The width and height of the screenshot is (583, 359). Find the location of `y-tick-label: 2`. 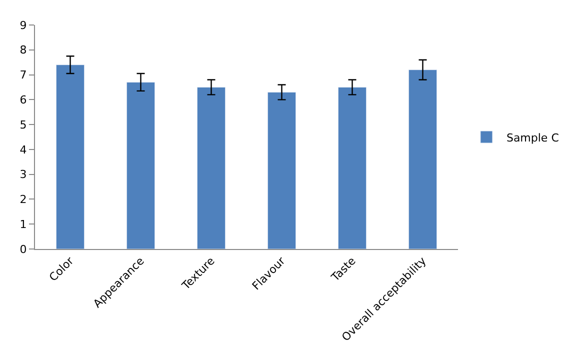

y-tick-label: 2 is located at coordinates (23, 199).